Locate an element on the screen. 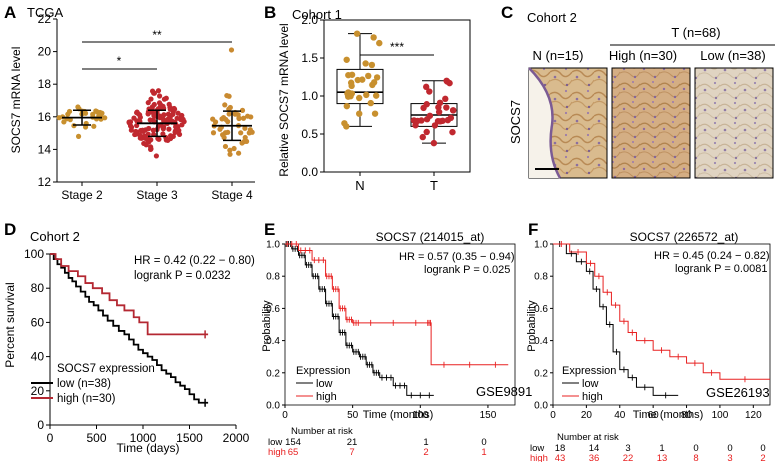 This screenshot has height=462, width=777. panel-a-ylabel: SOCS7 mRNA level is located at coordinates (16, 100).